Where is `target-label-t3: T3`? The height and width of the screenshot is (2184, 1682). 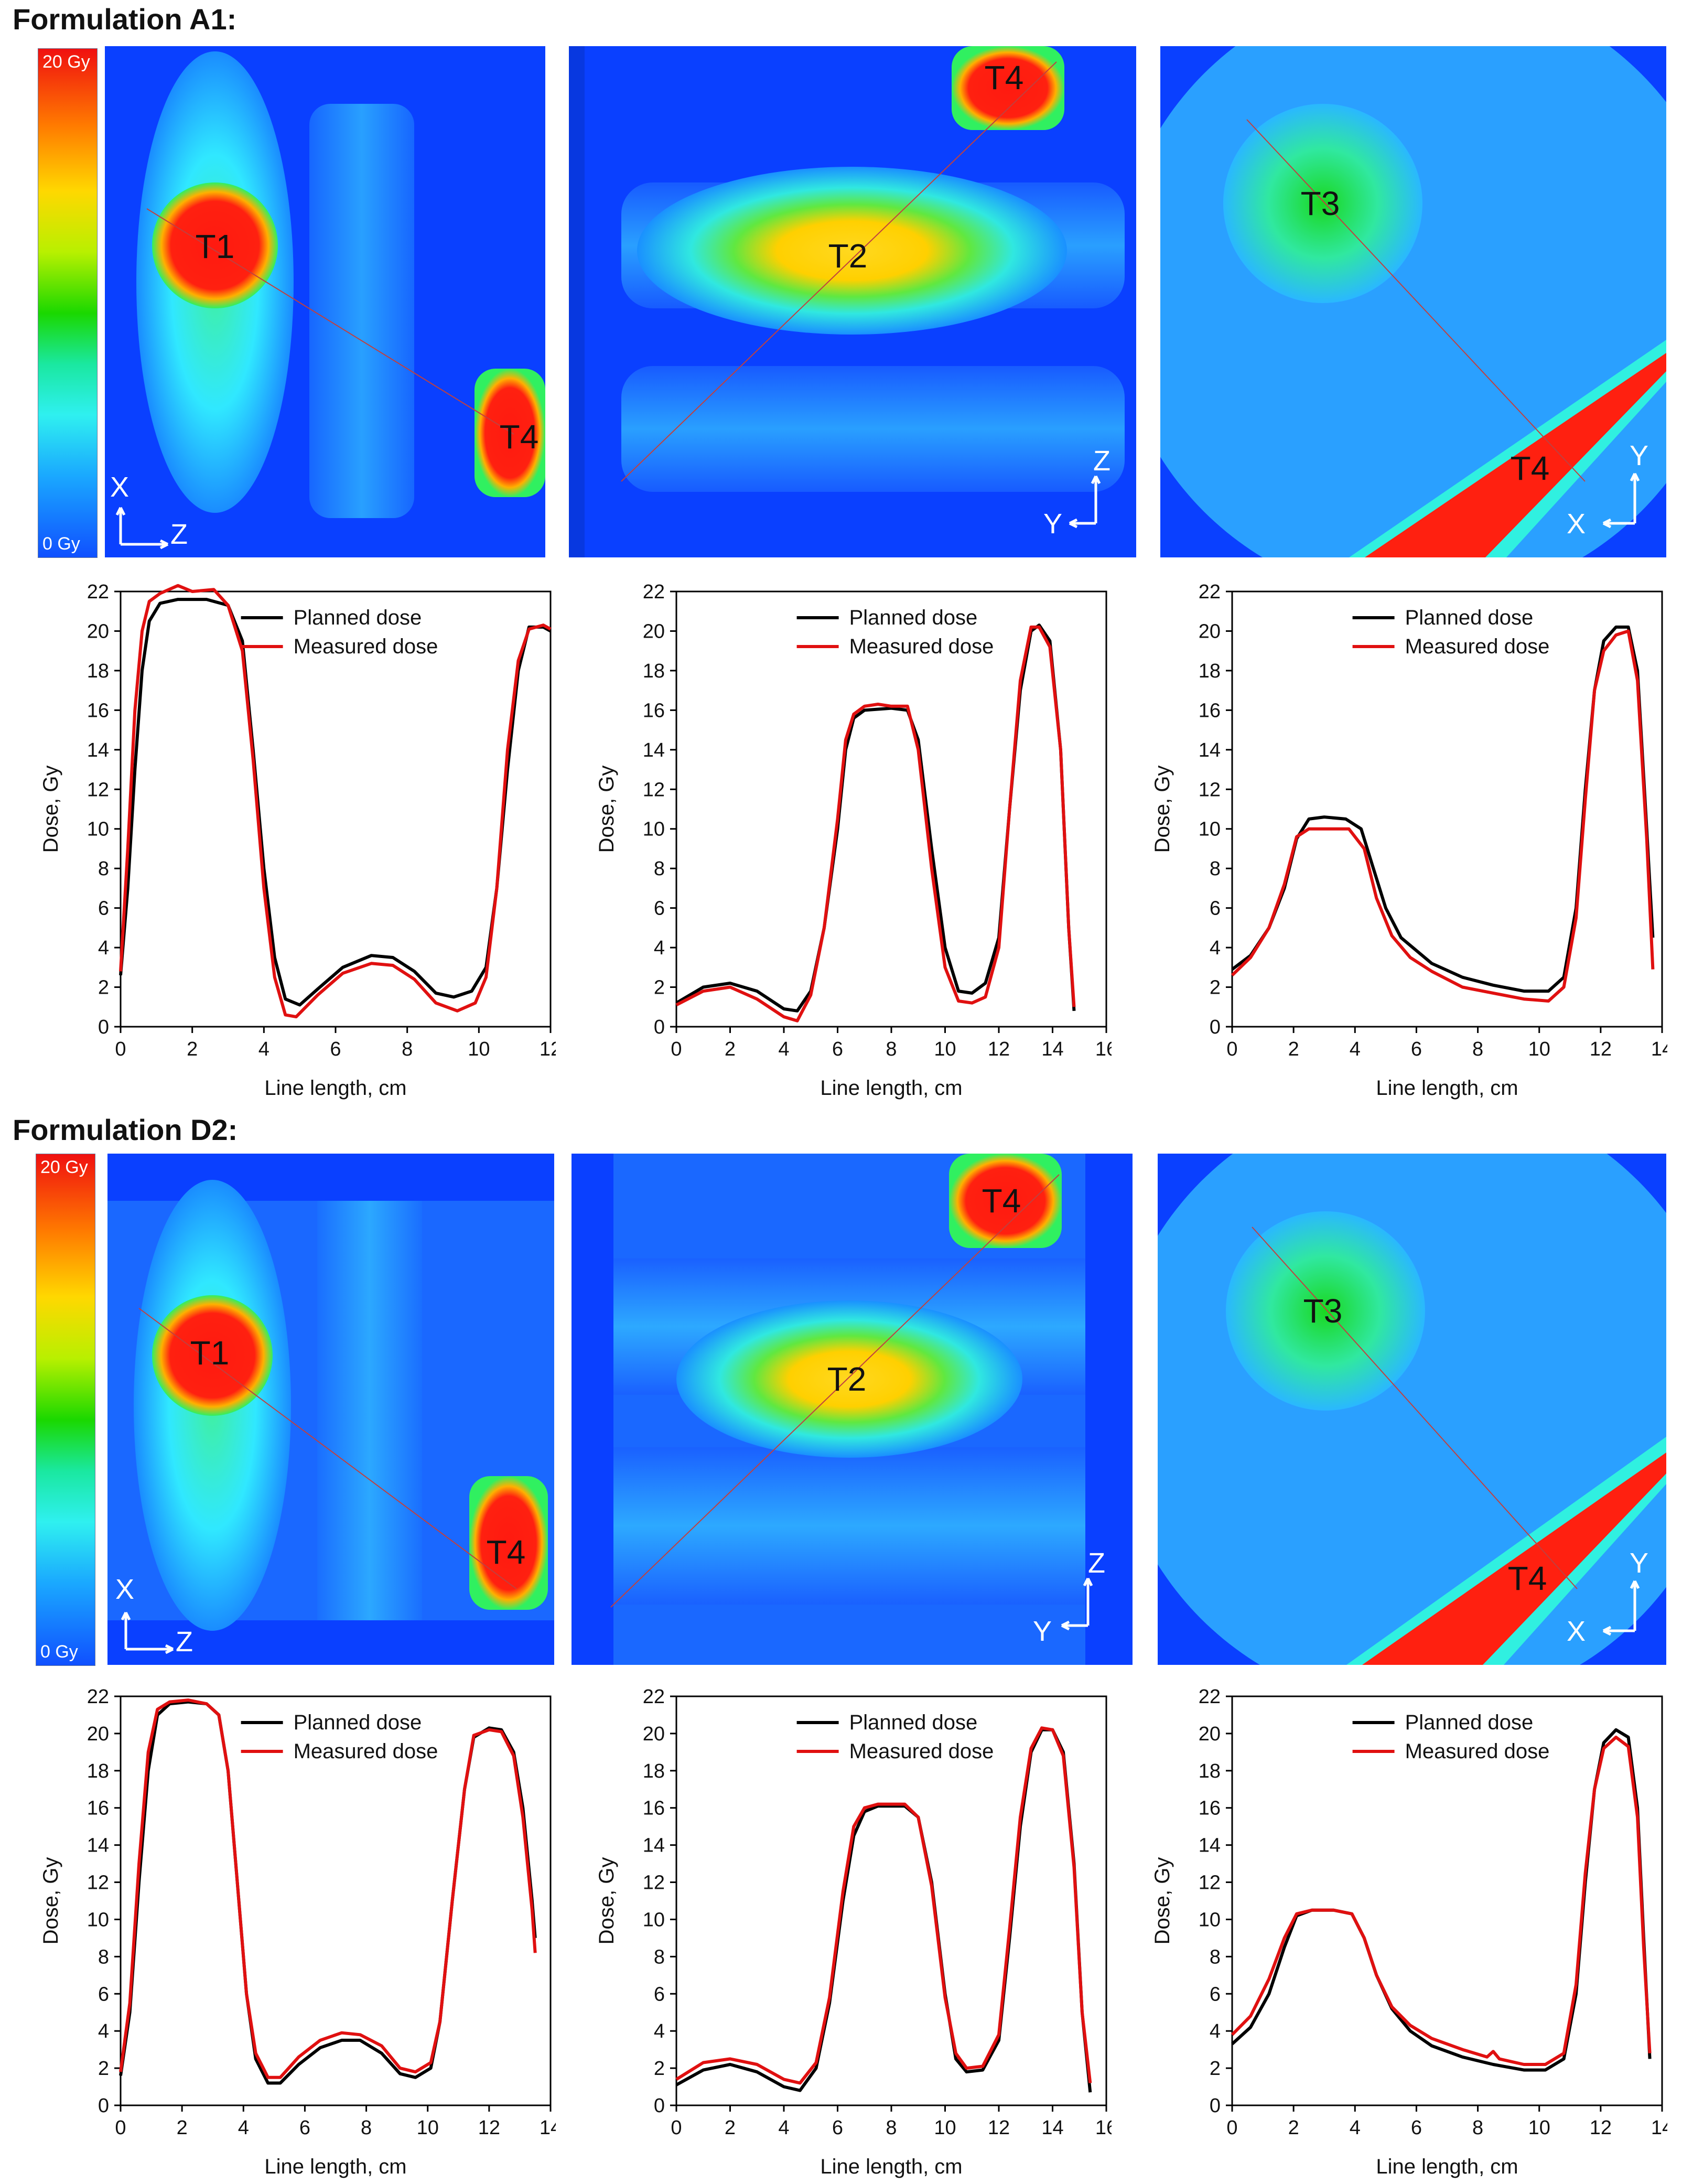
target-label-t3: T3 is located at coordinates (1320, 204).